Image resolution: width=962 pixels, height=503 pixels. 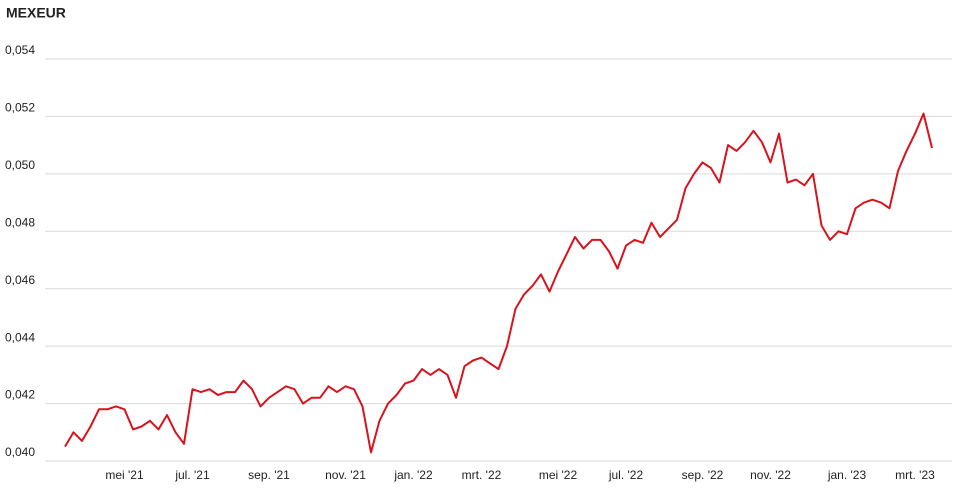 I want to click on x-tick-label: mei '22, so click(x=558, y=475).